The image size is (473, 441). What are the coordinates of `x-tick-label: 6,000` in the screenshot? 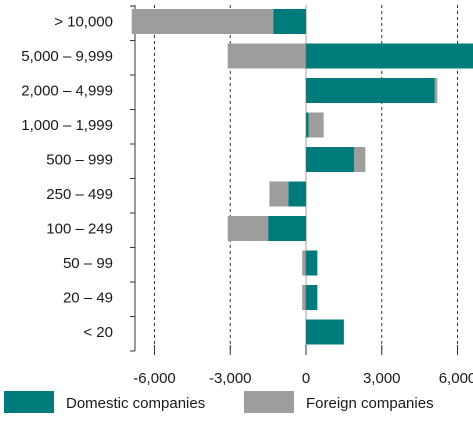 It's located at (456, 378).